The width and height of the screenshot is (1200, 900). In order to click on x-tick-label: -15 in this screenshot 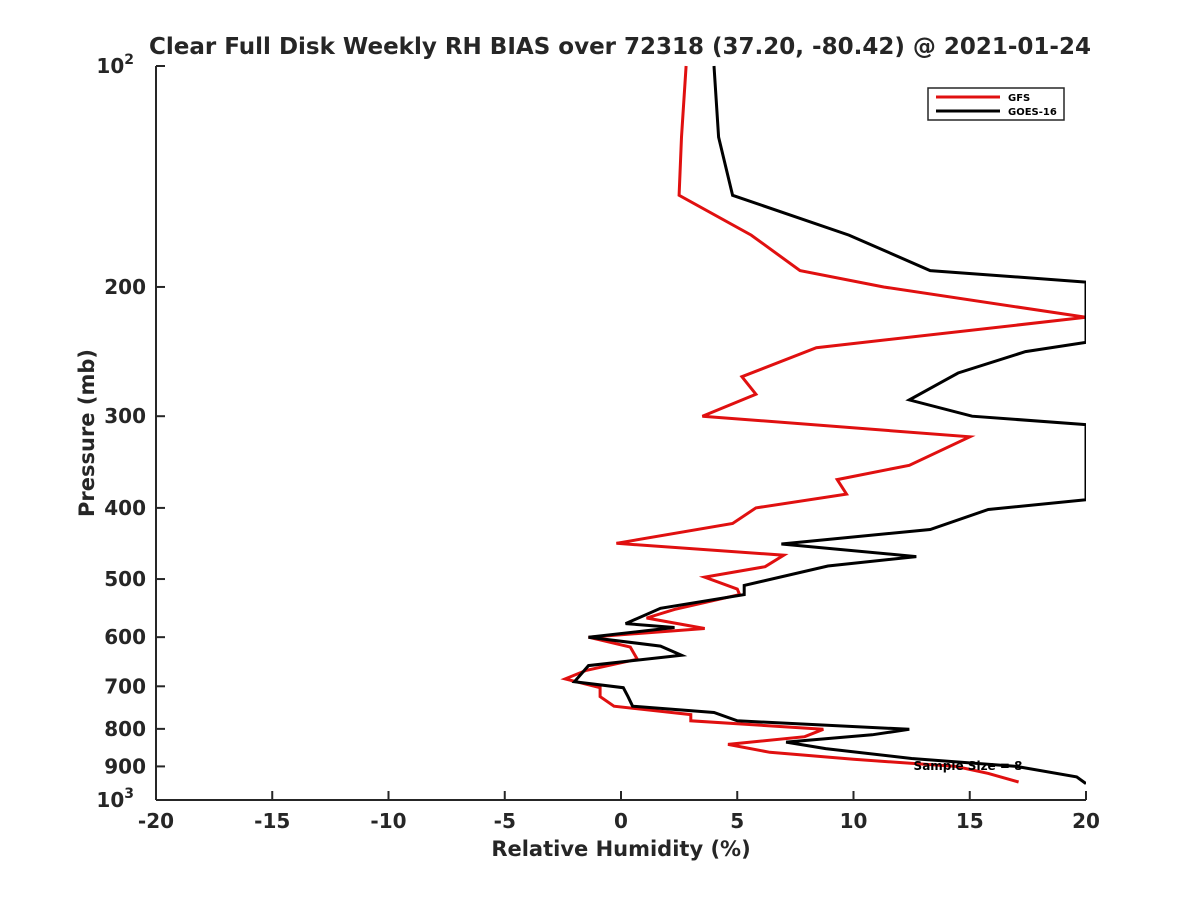, I will do `click(272, 821)`.